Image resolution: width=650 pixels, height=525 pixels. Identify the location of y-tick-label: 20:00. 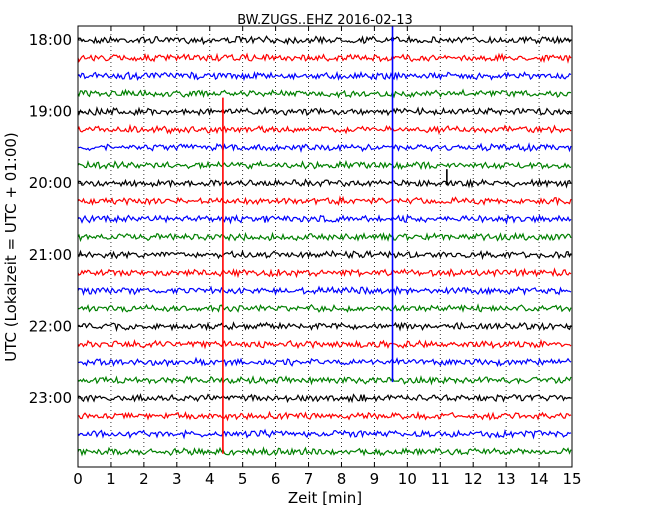
(50, 183).